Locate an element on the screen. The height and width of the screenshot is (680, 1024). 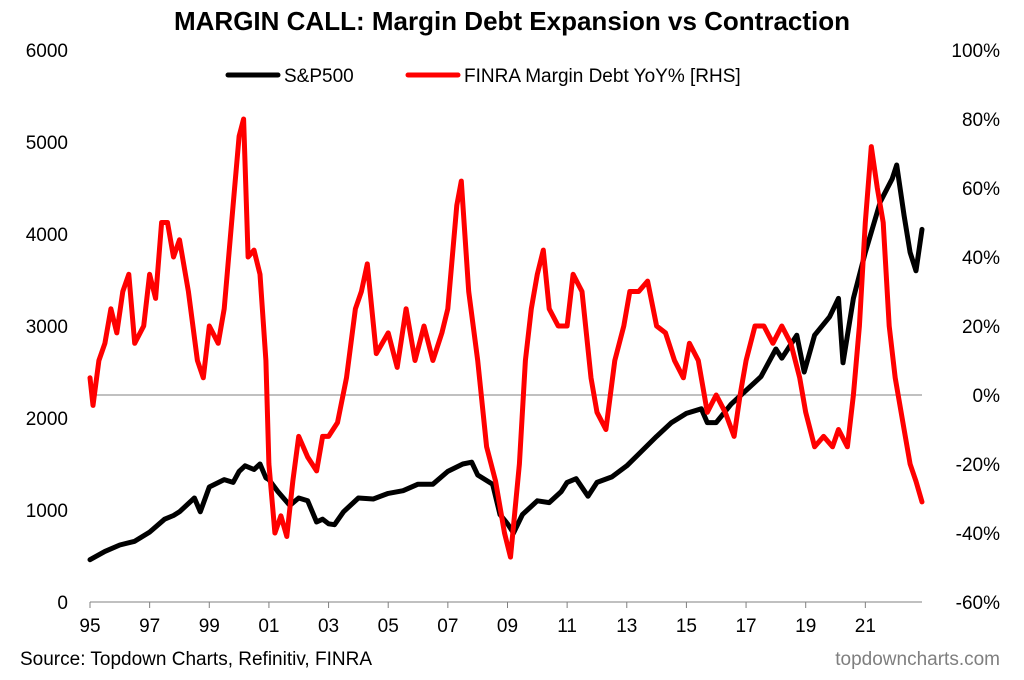
watermark: topdowncharts.com is located at coordinates (917, 659).